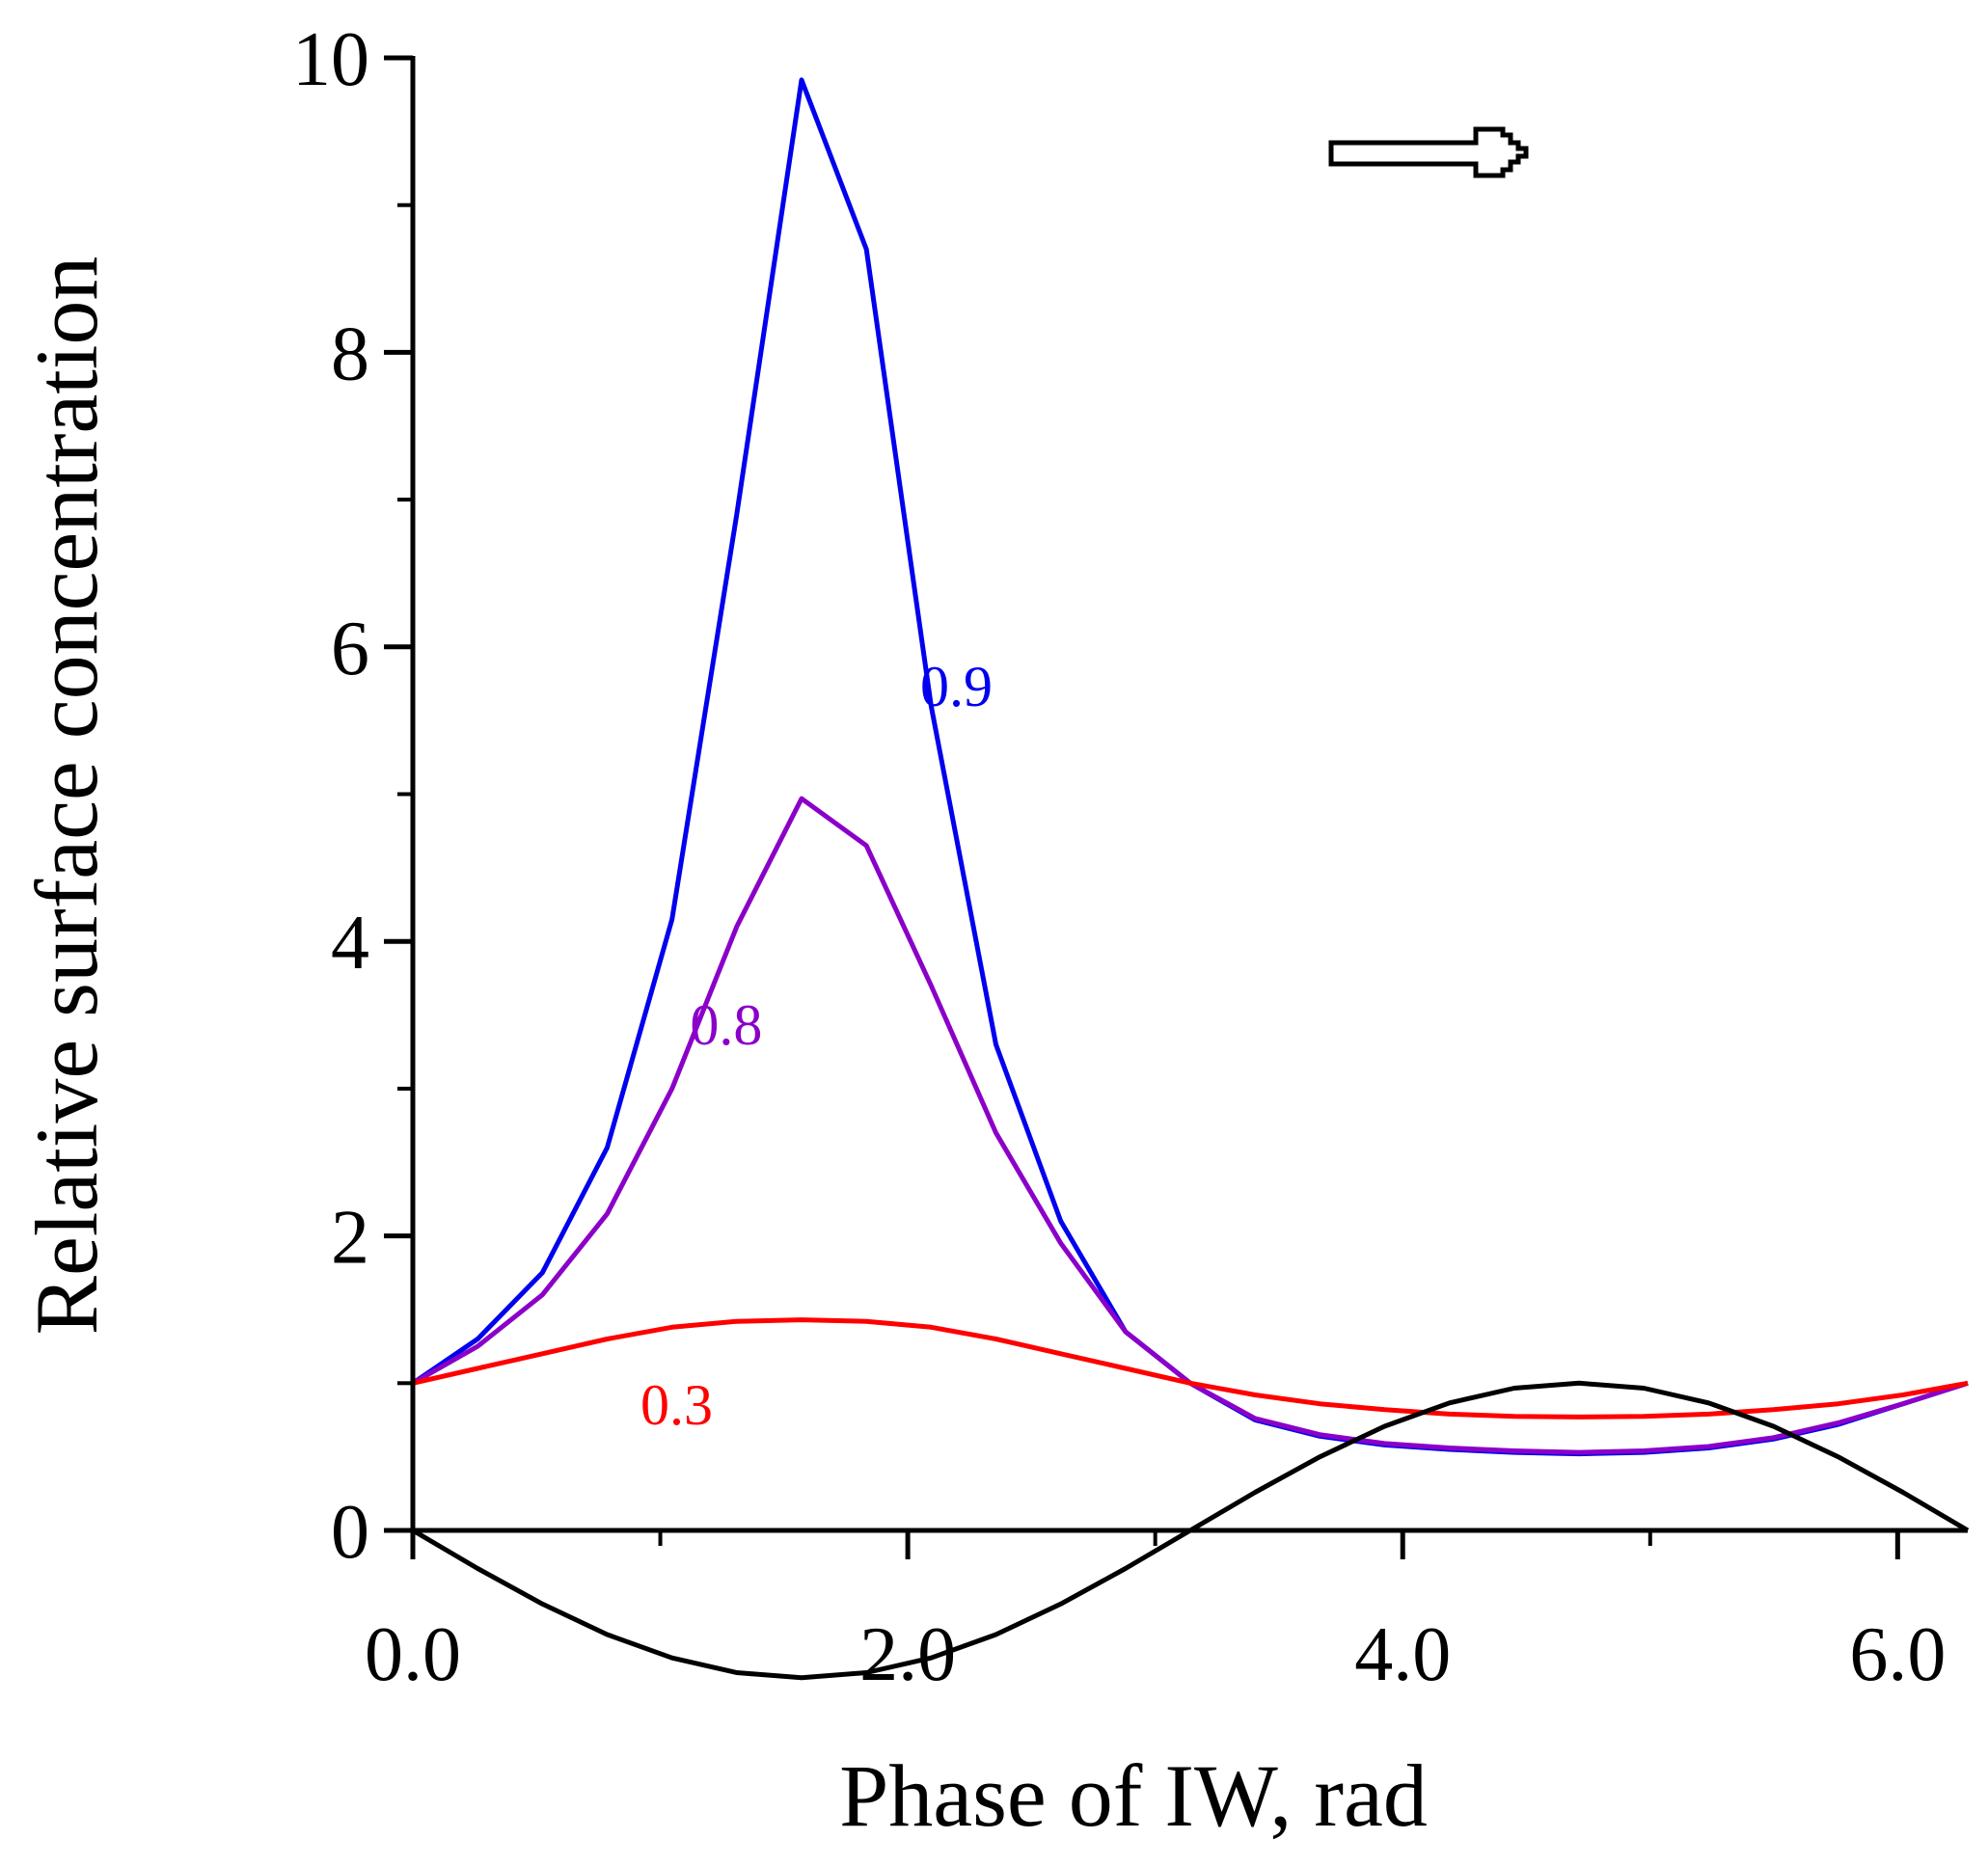  Describe the element at coordinates (350, 649) in the screenshot. I see `y-tick-label: 6` at that location.